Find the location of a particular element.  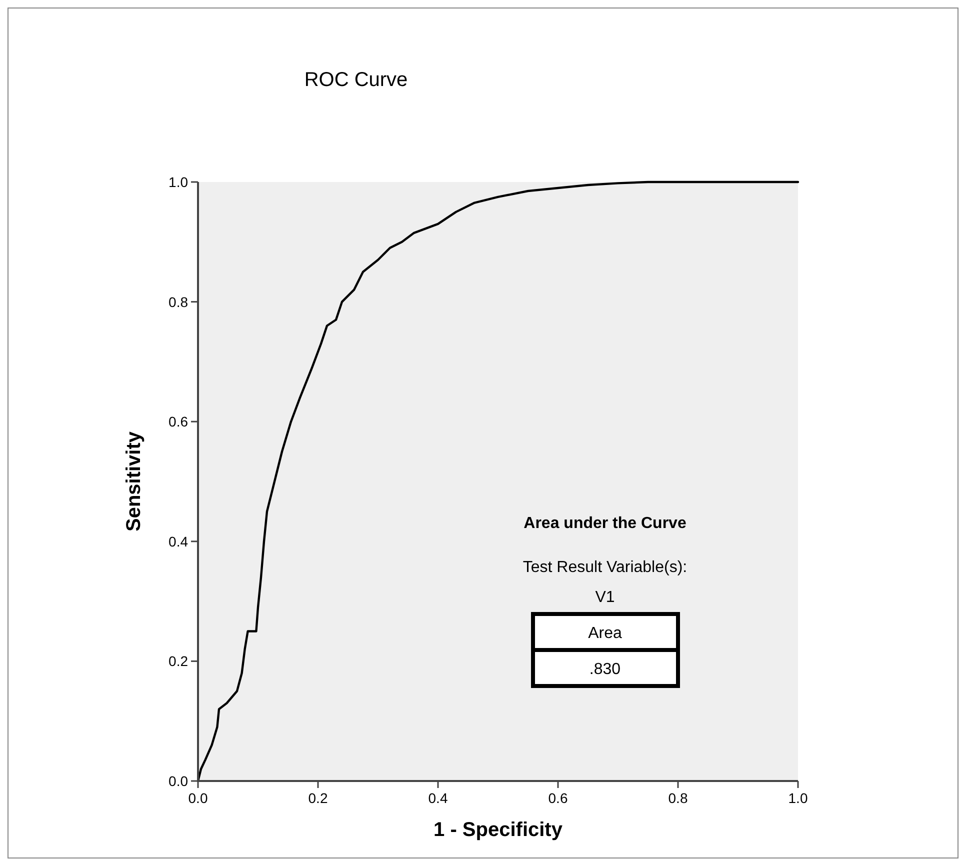

chart-title: ROC Curve is located at coordinates (356, 80).